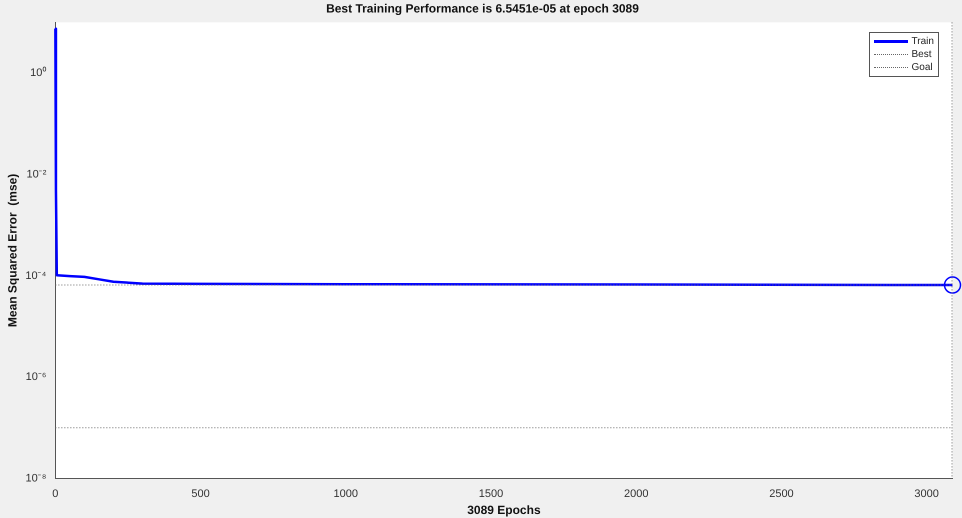 This screenshot has width=962, height=518. I want to click on y-axis-title: Mean Squared Error (mse), so click(13, 251).